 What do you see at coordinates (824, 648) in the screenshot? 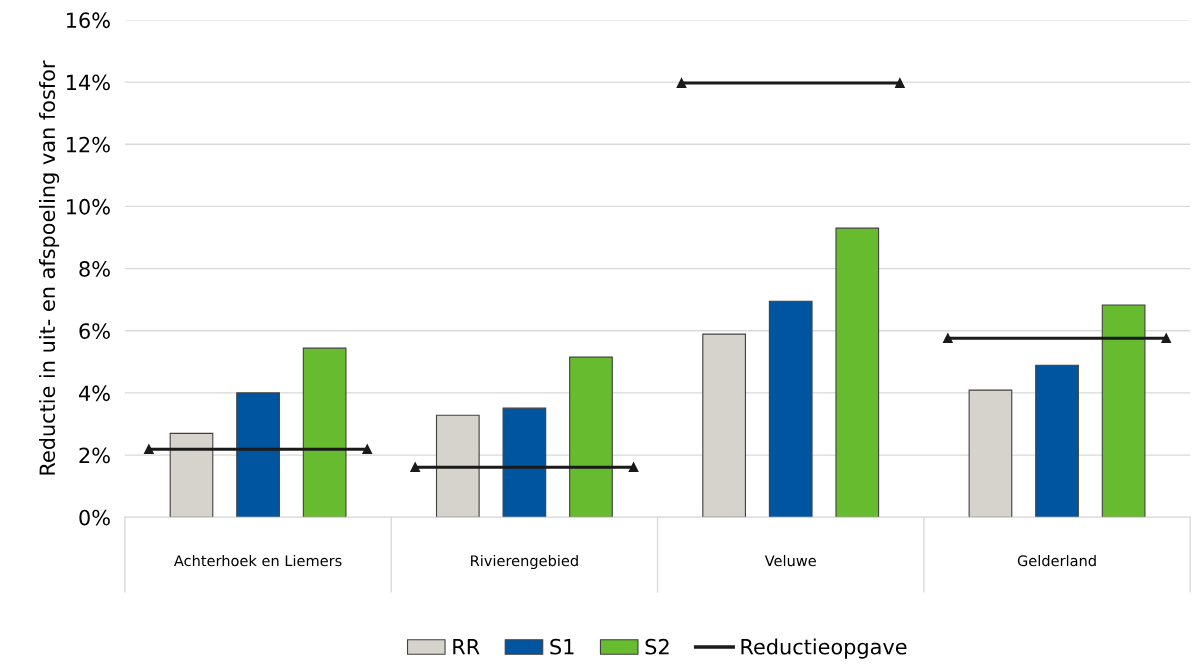
I see `legend-label: Reductieopgave` at bounding box center [824, 648].